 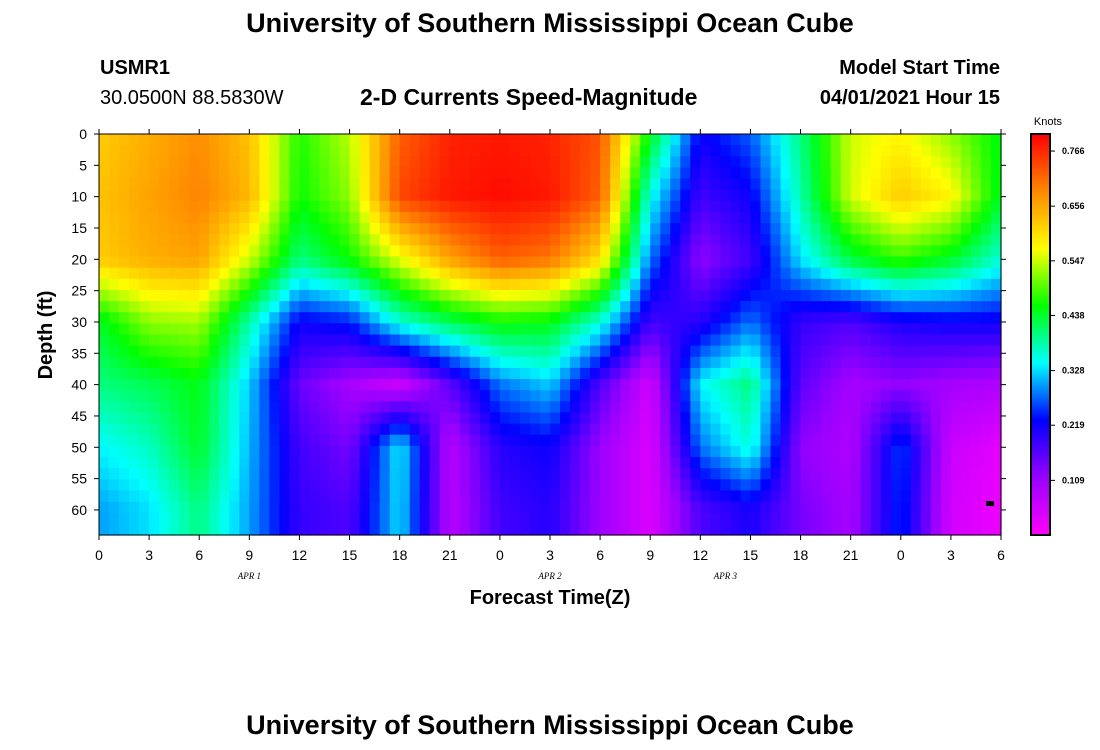 What do you see at coordinates (83, 134) in the screenshot?
I see `y-tick-label: 0` at bounding box center [83, 134].